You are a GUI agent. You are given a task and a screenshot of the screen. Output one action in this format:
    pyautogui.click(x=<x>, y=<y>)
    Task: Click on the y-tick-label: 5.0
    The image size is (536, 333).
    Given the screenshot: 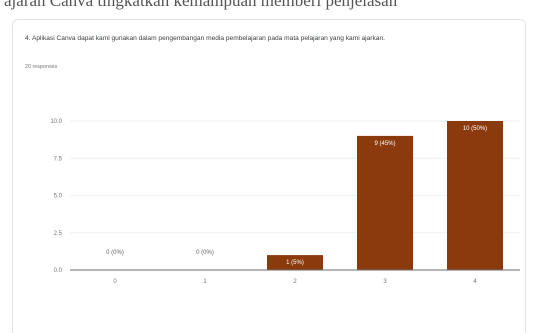 What is the action you would take?
    pyautogui.click(x=58, y=197)
    